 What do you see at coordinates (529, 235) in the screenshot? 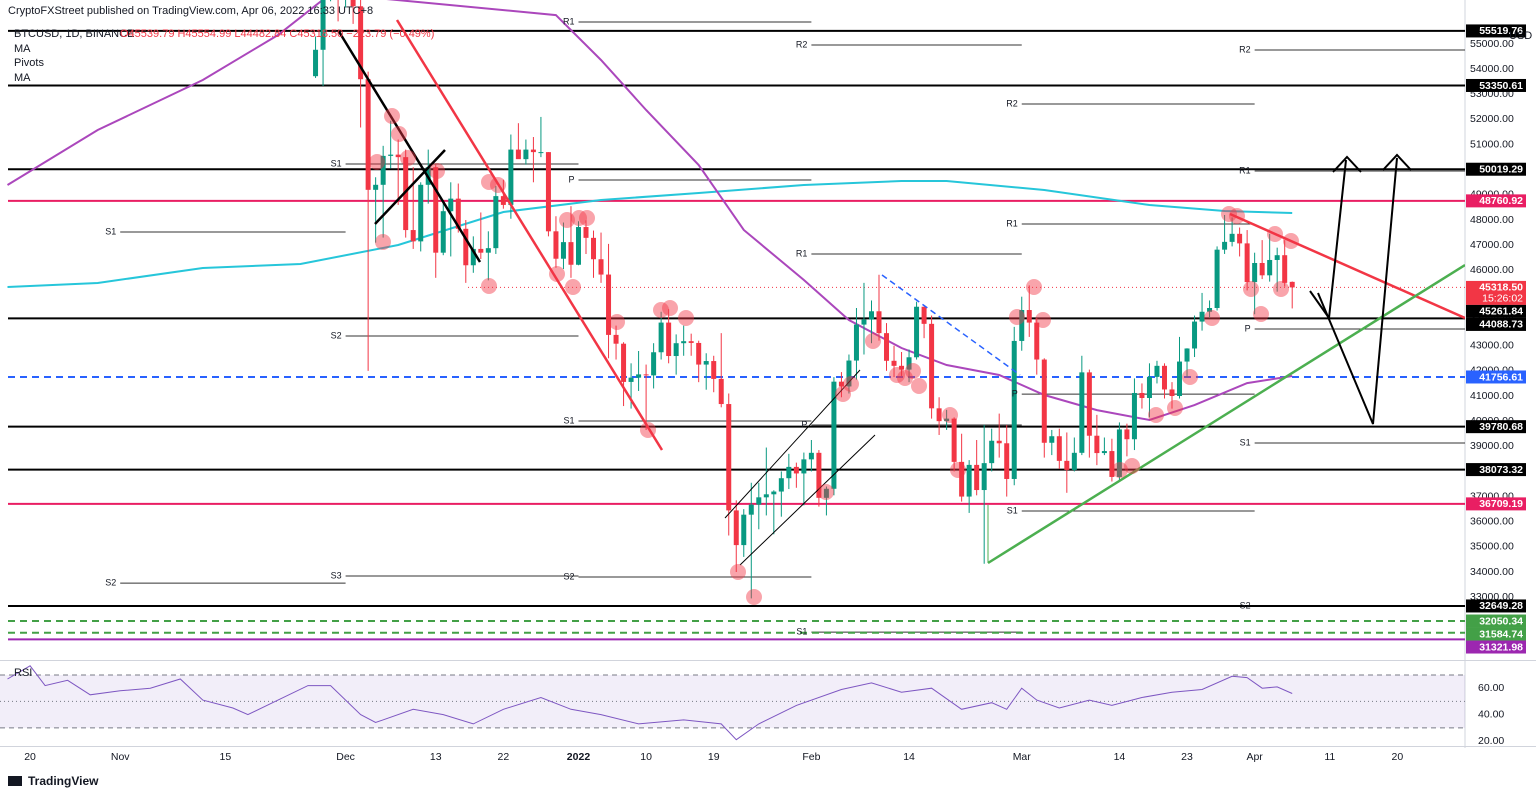
I see `trend-line` at bounding box center [529, 235].